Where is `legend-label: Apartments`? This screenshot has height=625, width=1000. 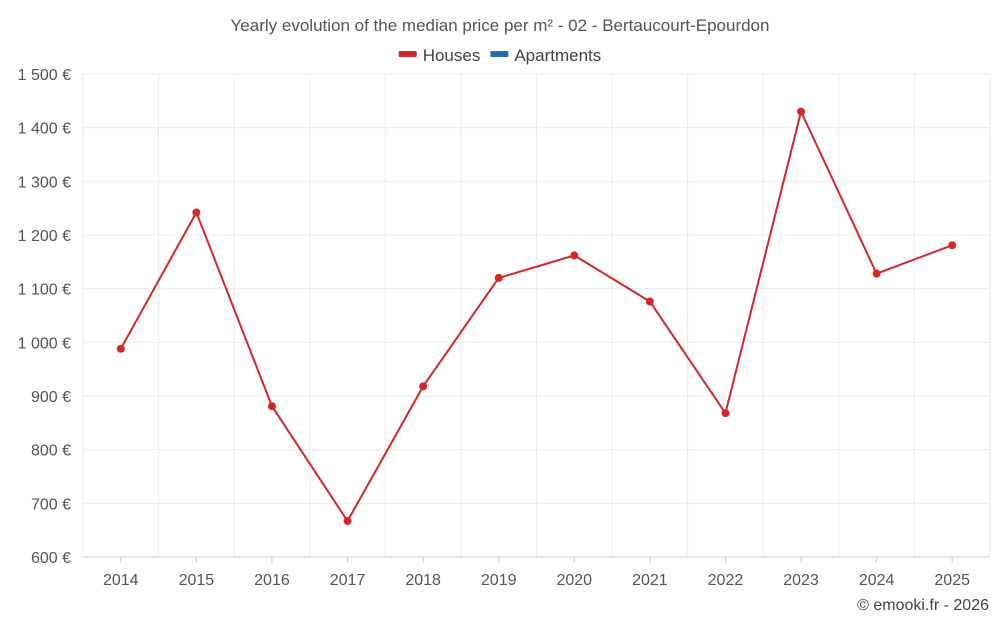 legend-label: Apartments is located at coordinates (557, 55).